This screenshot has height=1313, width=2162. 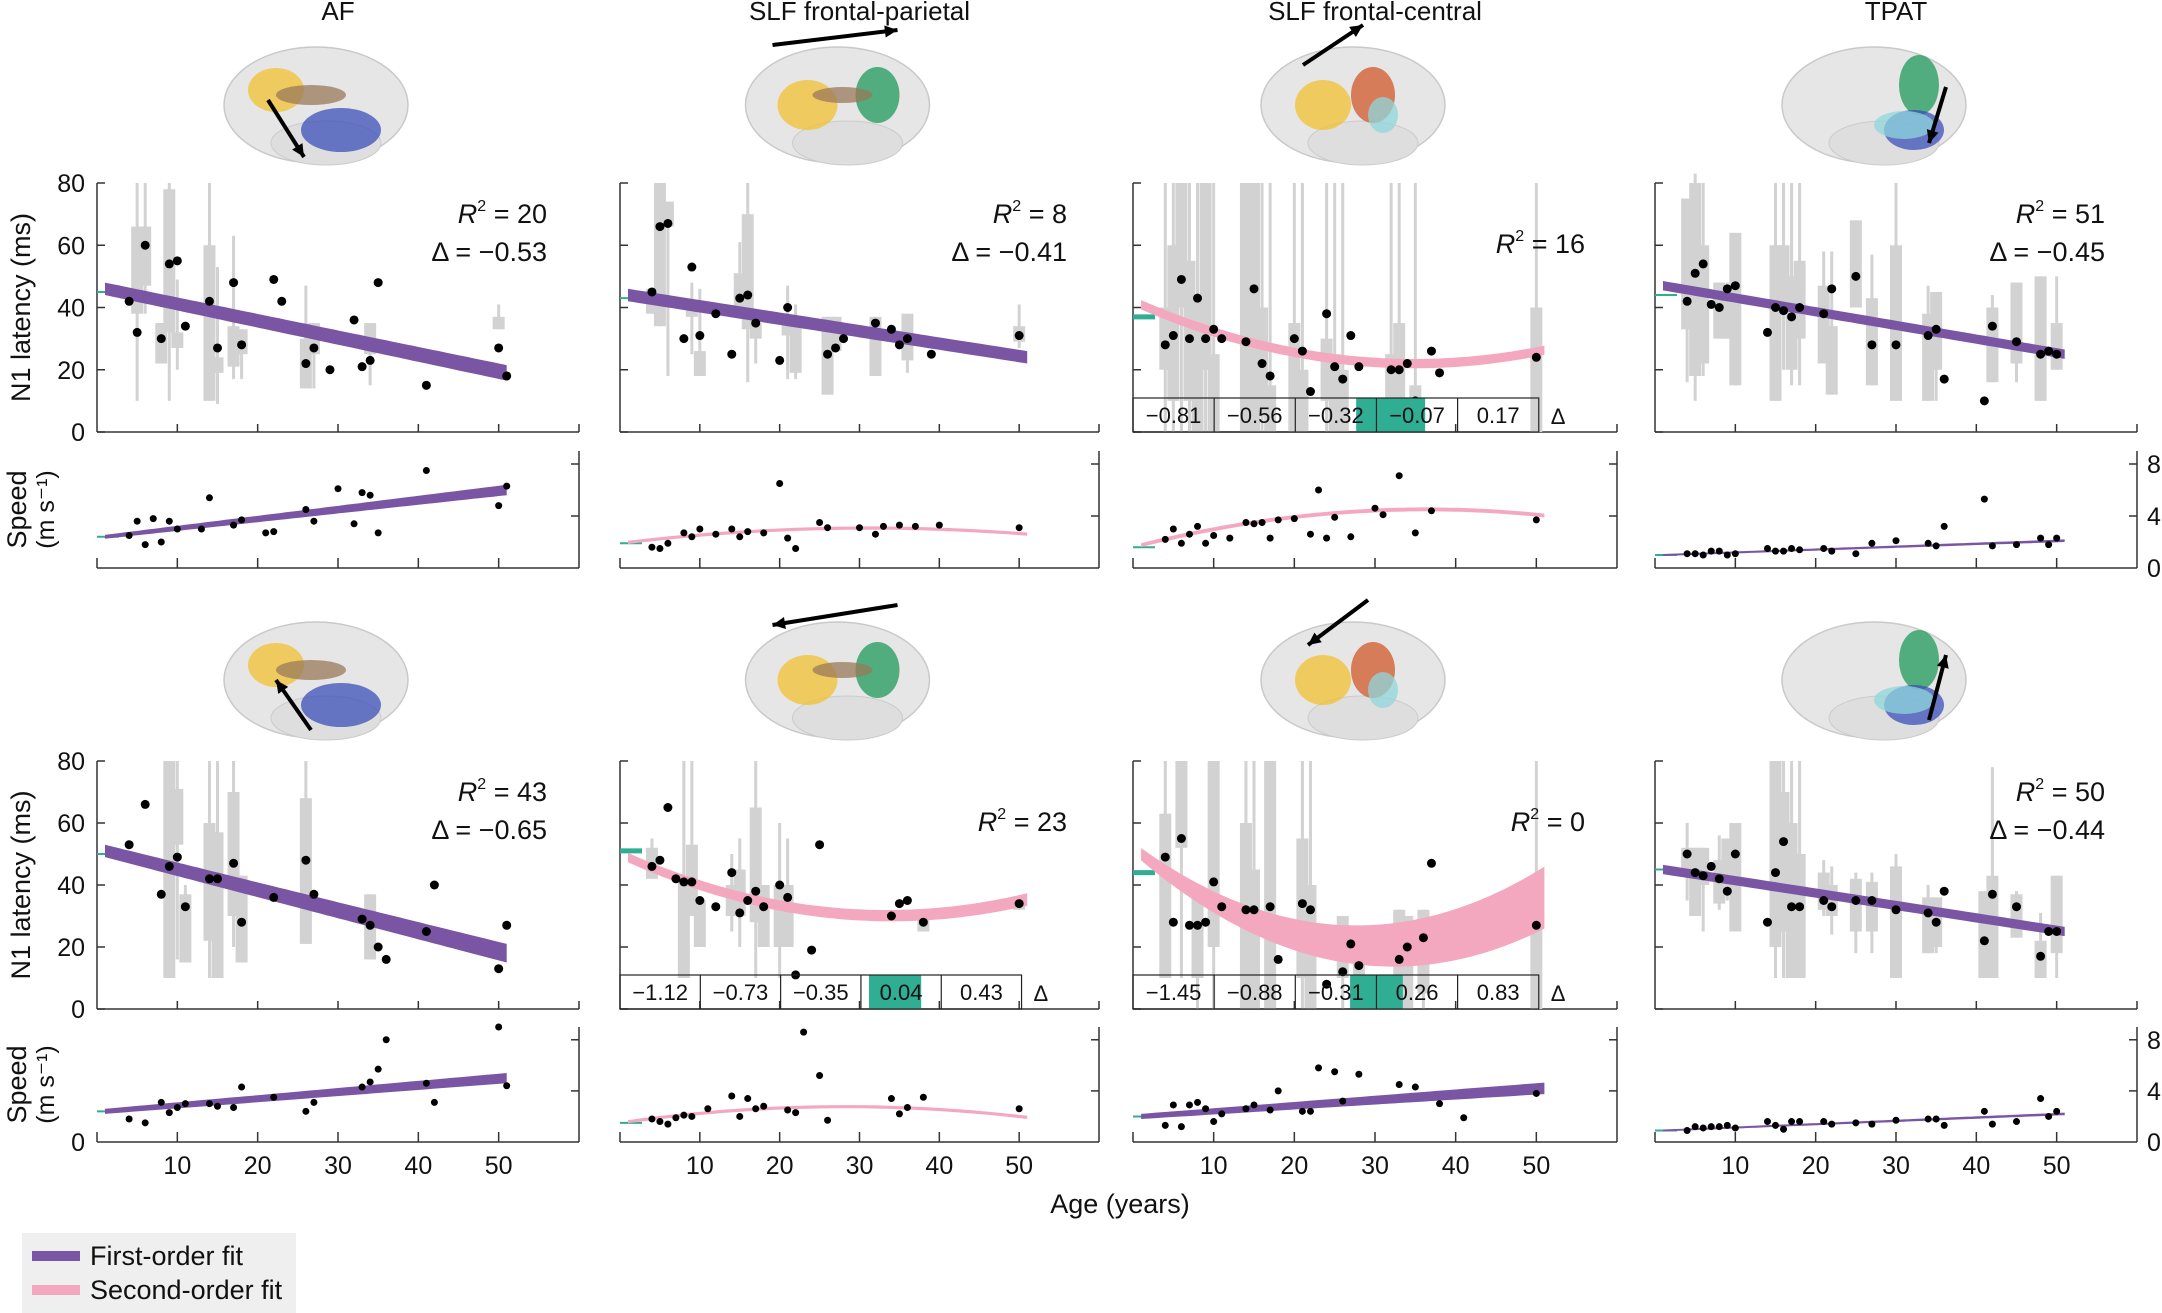 I want to click on delta-cell-value: −0.07, so click(x=1417, y=415).